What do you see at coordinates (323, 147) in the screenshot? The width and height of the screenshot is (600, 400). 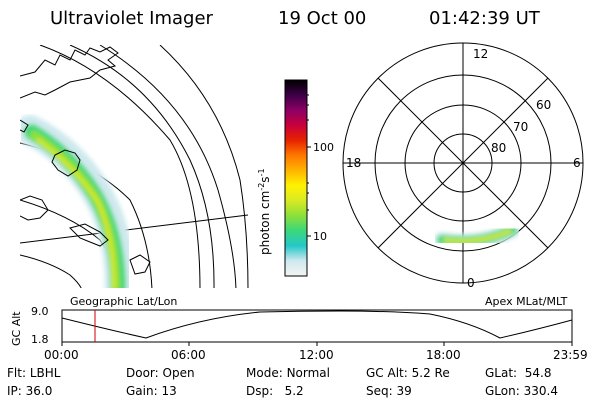 I see `colorbar-tick-100: 100` at bounding box center [323, 147].